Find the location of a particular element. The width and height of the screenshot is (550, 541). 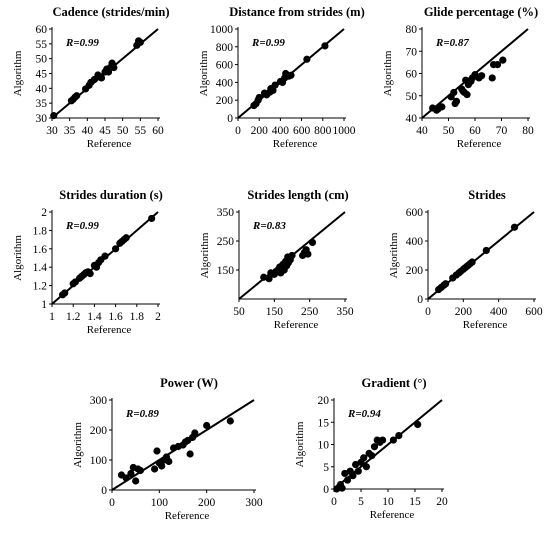

y-tick-label: 40 is located at coordinates (412, 119).